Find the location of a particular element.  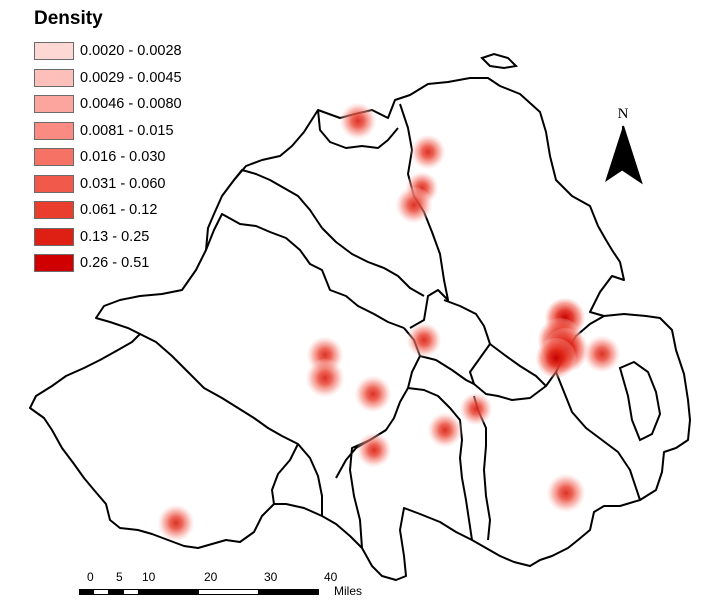

legend-title: Density is located at coordinates (68, 18).